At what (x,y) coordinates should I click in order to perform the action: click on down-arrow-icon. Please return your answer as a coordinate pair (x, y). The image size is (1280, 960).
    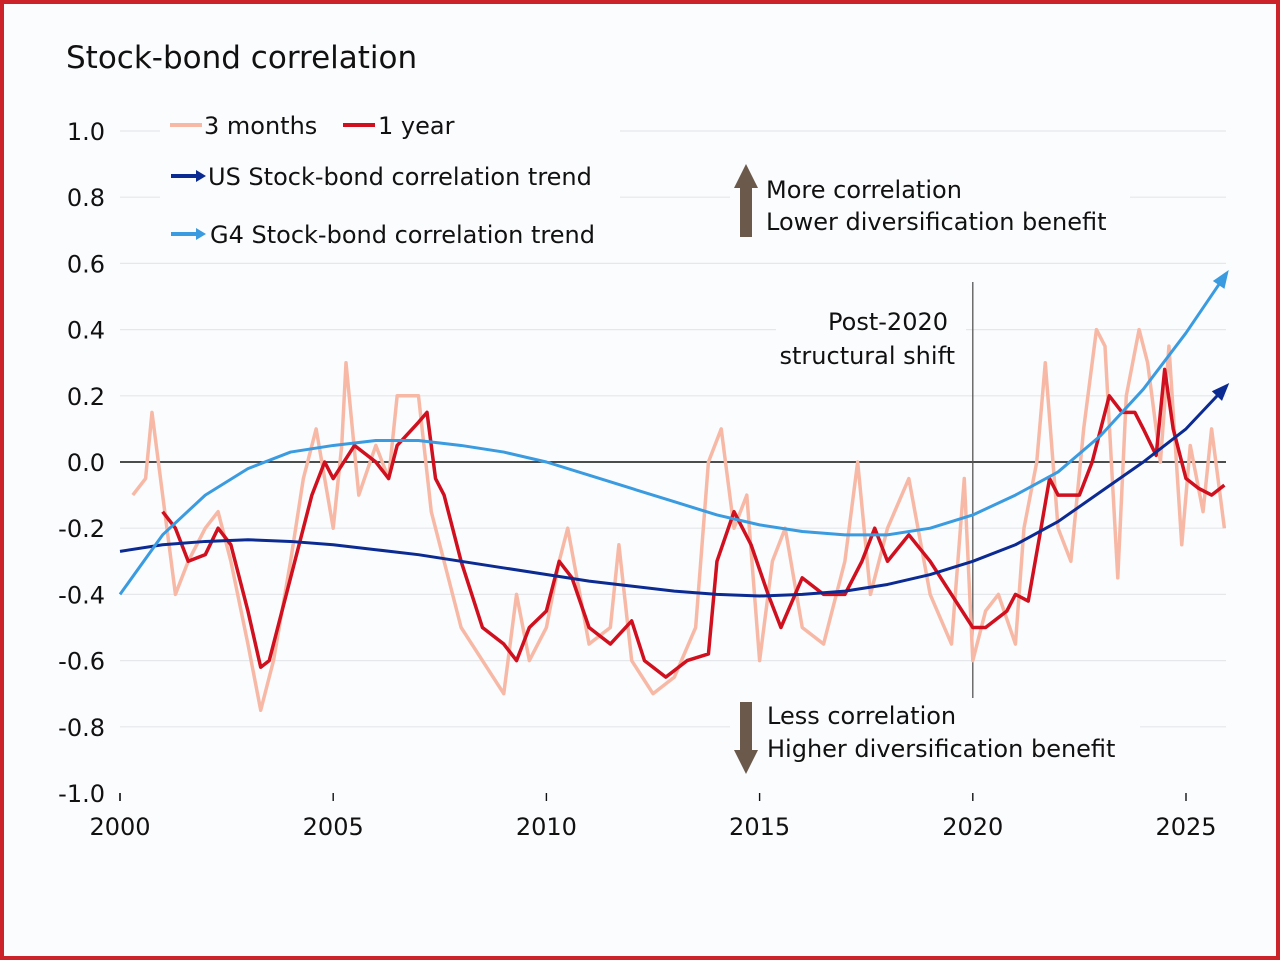
    Looking at the image, I should click on (746, 738).